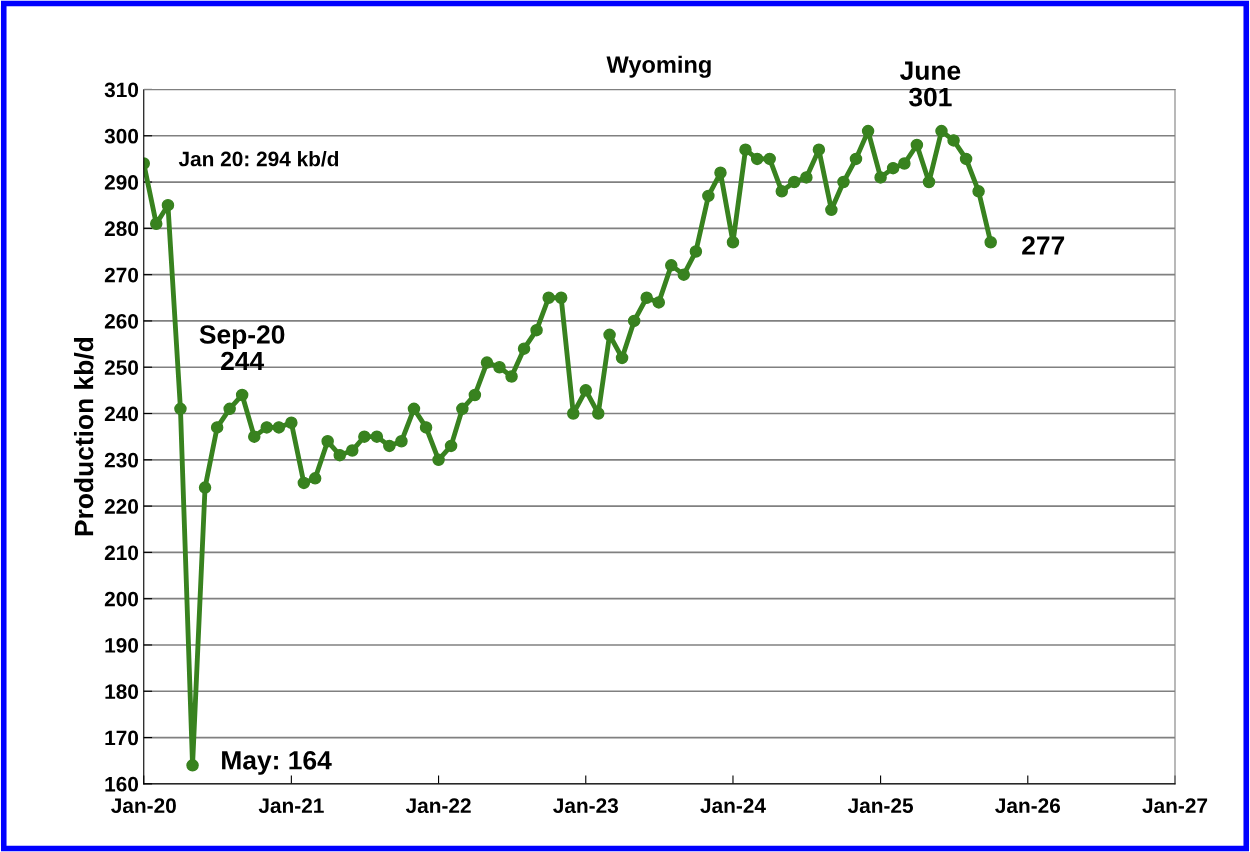  What do you see at coordinates (121, 275) in the screenshot?
I see `y-tick-label: 270` at bounding box center [121, 275].